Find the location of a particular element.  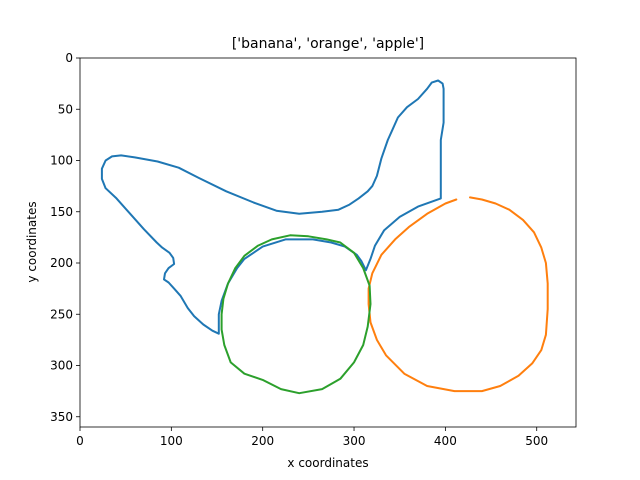

y-tick-label: 250 is located at coordinates (61, 314).